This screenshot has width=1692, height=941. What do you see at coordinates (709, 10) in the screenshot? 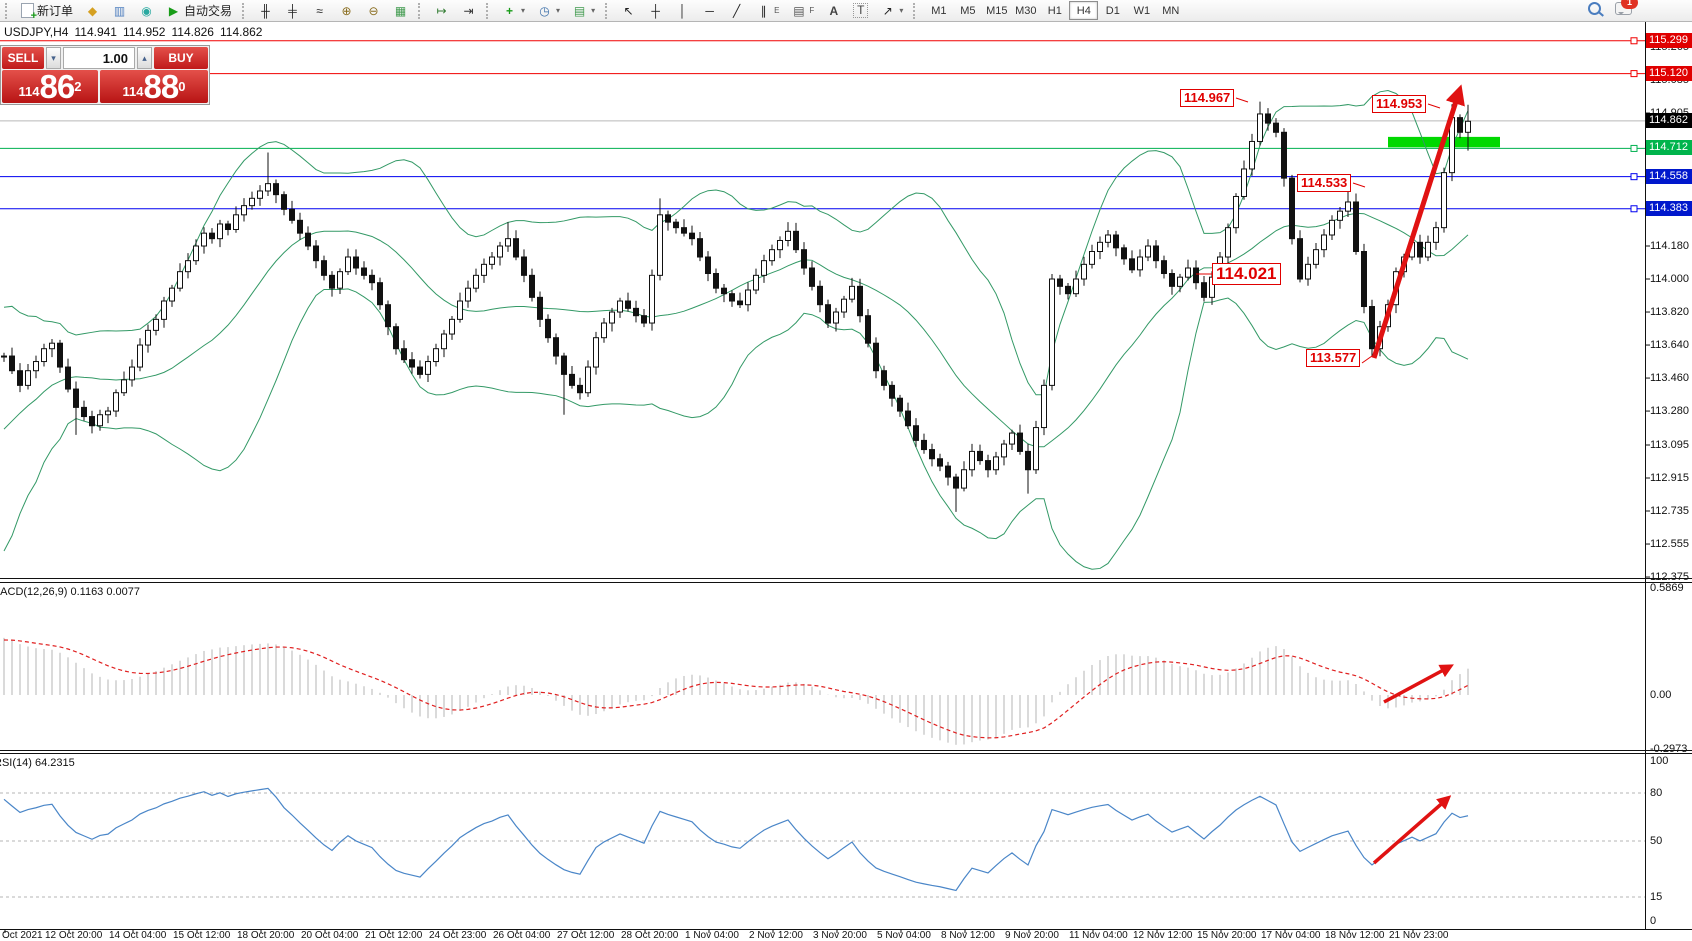
I see `horizontal-line-tool-button: ─` at bounding box center [709, 10].